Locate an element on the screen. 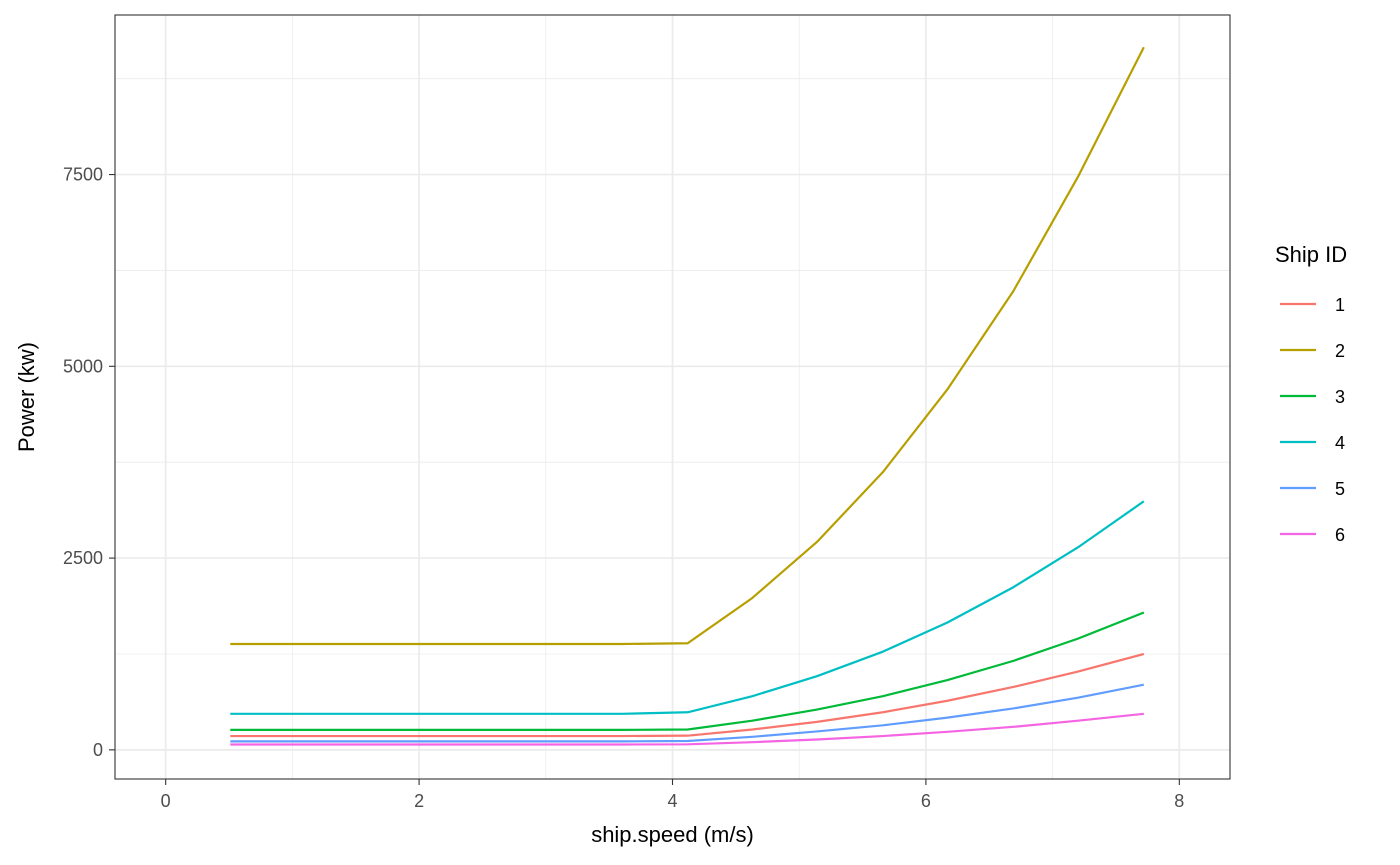 The height and width of the screenshot is (865, 1400). y-tick-label: 0 is located at coordinates (98, 750).